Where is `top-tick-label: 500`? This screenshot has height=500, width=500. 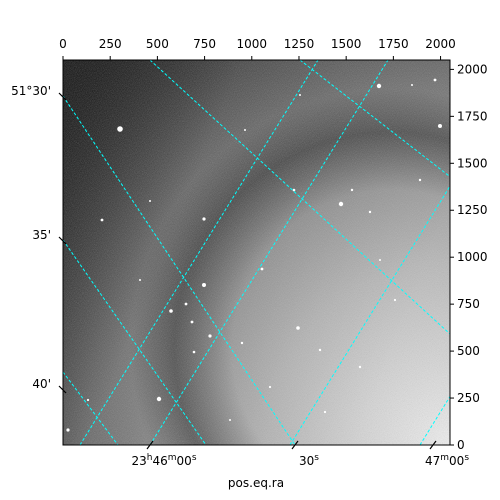
top-tick-label: 500 is located at coordinates (157, 44).